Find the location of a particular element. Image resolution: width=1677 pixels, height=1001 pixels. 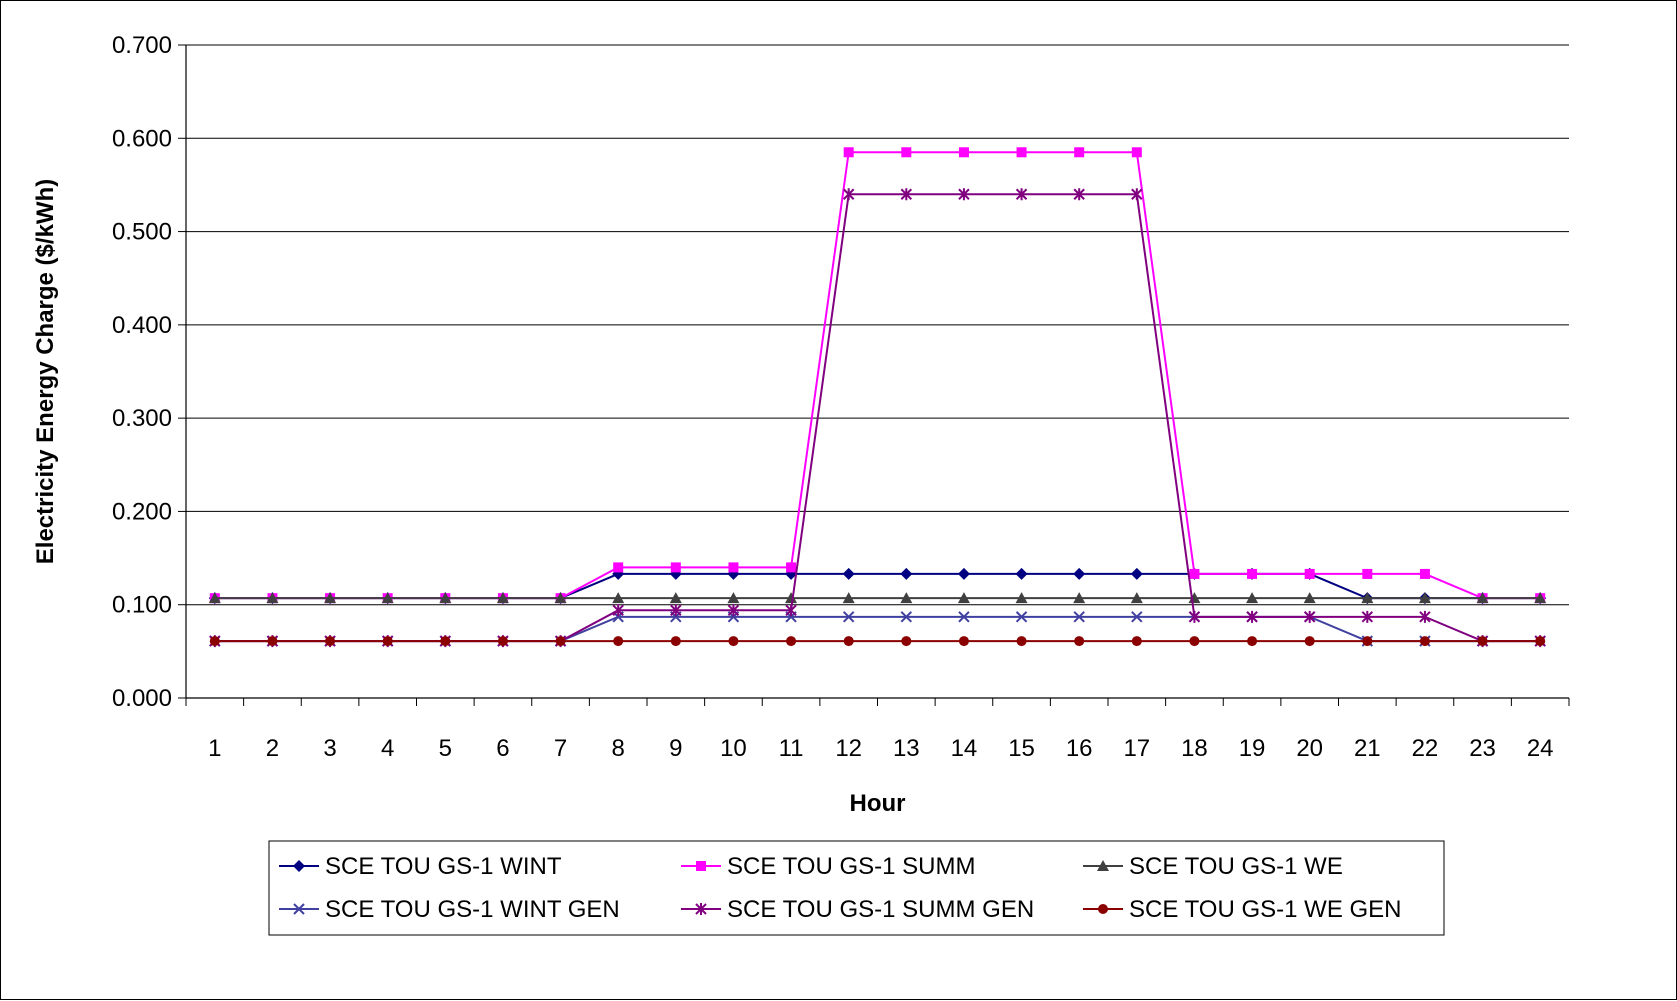

y-tick-label: 0.300 is located at coordinates (142, 418).